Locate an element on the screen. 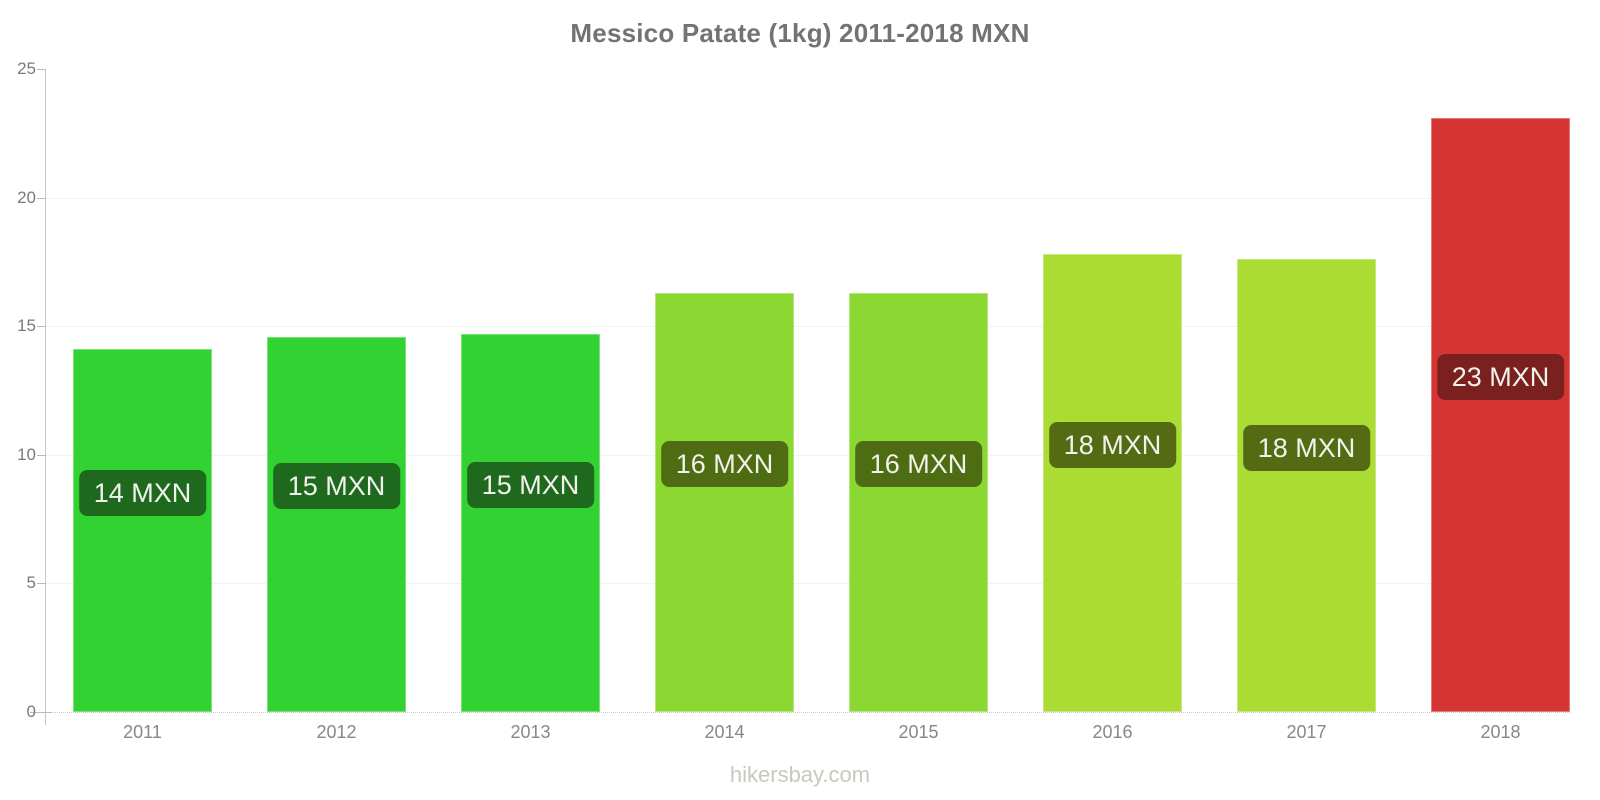 The height and width of the screenshot is (800, 1600). x-tick-label-2013: 2013 is located at coordinates (530, 732).